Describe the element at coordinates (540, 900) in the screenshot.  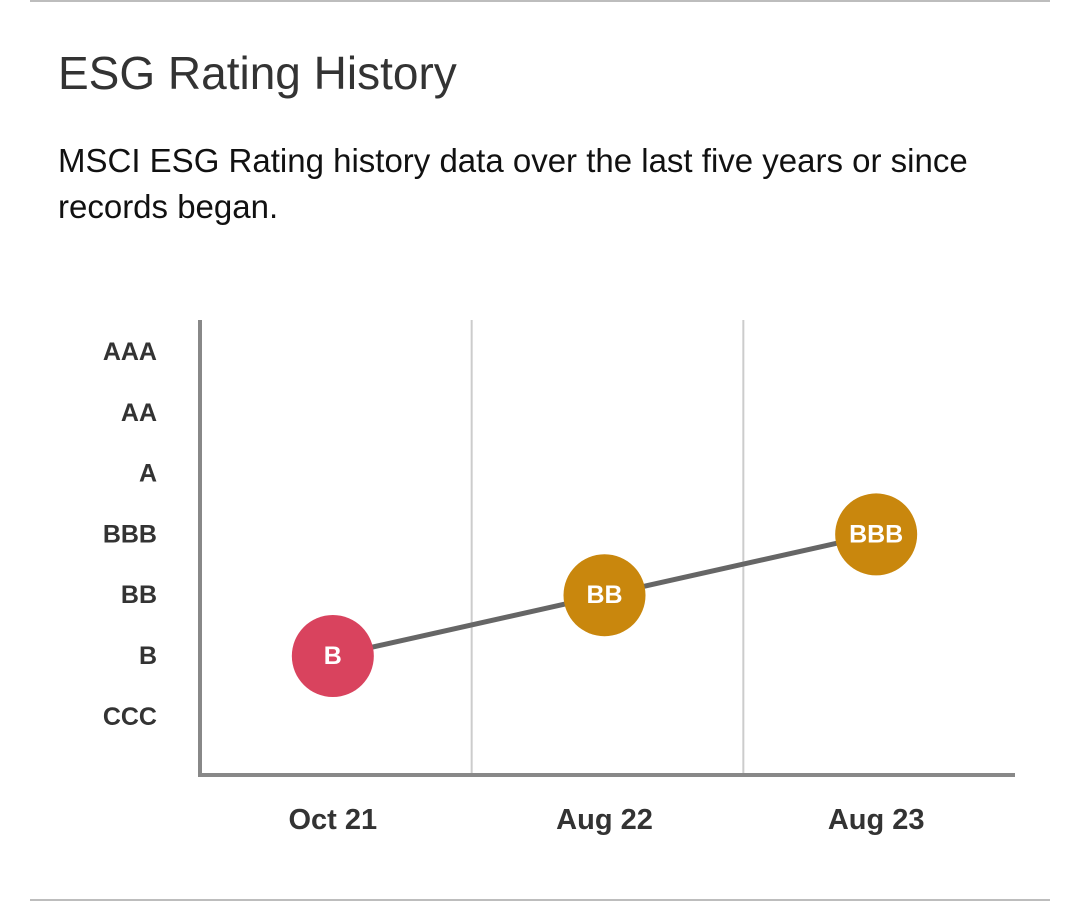
I see `bottom-divider` at that location.